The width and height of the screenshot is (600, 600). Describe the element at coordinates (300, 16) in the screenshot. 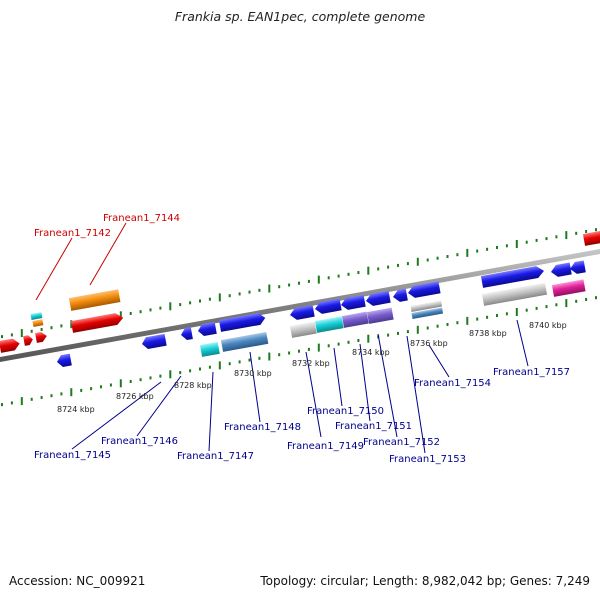

I see `page-title: Frankia sp. EAN1pec, complete genome` at that location.